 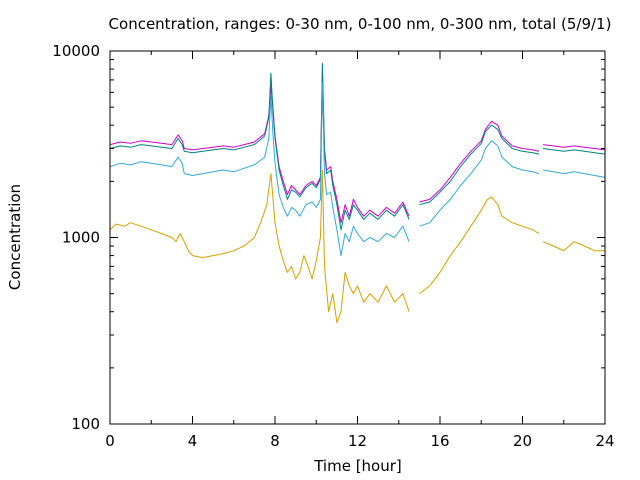 What do you see at coordinates (81, 238) in the screenshot?
I see `y-tick-label: 1000` at bounding box center [81, 238].